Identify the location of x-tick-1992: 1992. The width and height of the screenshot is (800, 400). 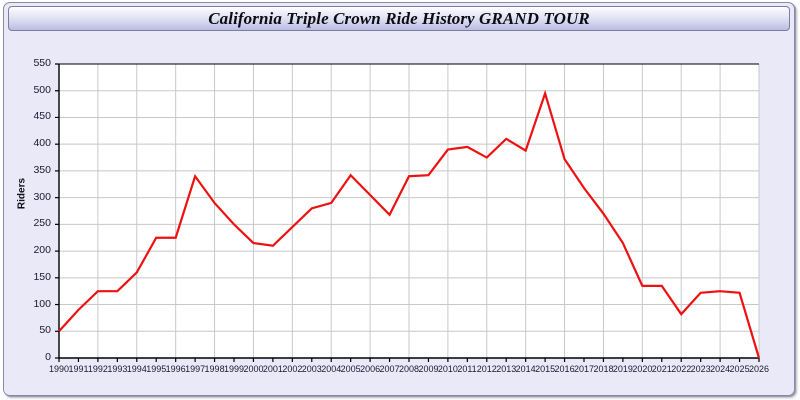
(97, 369).